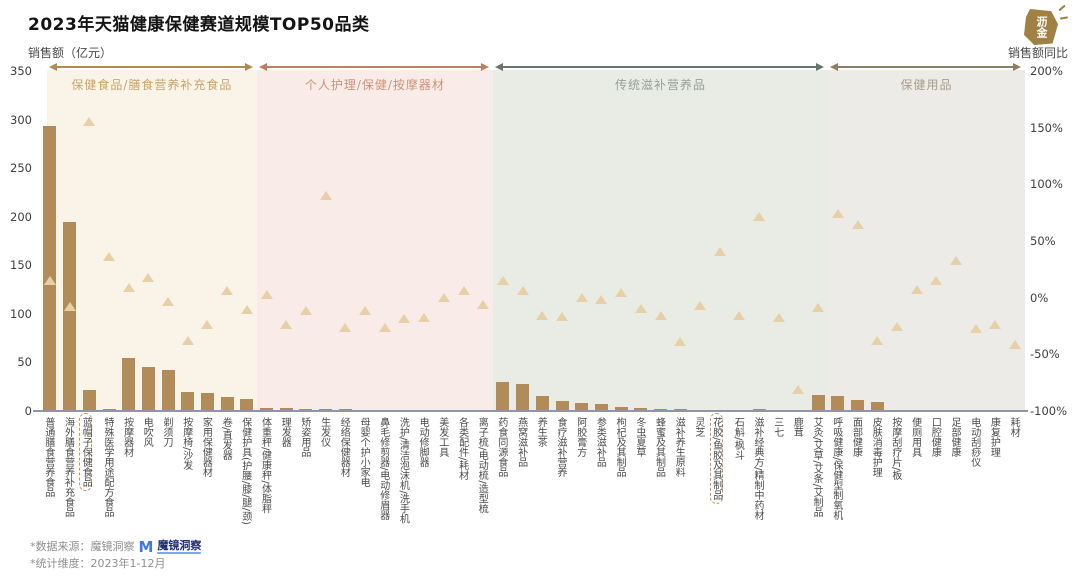 This screenshot has width=1080, height=586. What do you see at coordinates (226, 439) in the screenshot?
I see `x-axis-category-label: 卷/直发器` at bounding box center [226, 439].